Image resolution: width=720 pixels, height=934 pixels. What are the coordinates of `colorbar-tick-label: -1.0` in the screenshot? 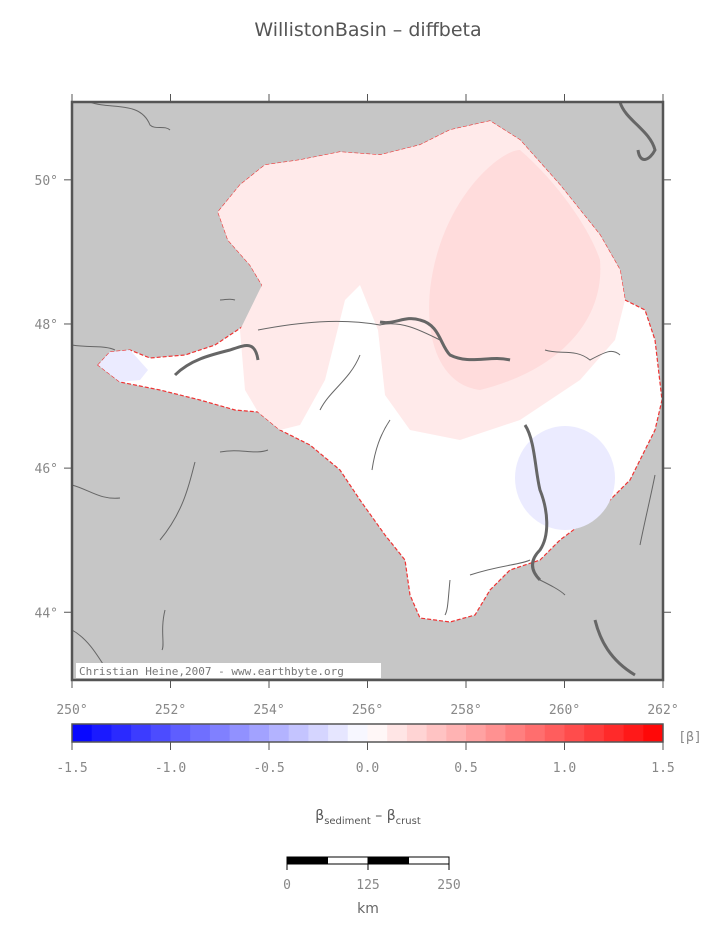 It's located at (170, 768).